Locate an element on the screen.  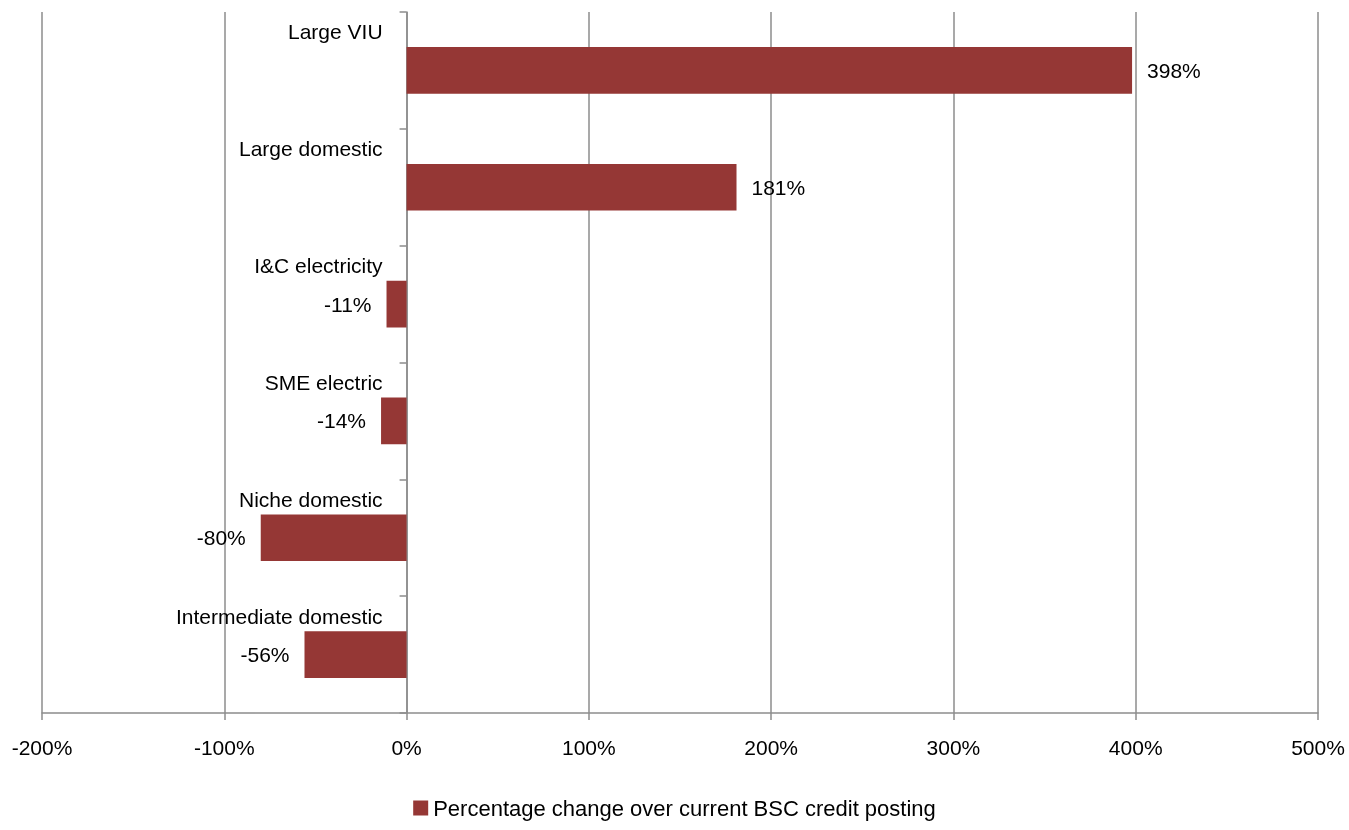
x-tick-label: 400% is located at coordinates (1135, 747).